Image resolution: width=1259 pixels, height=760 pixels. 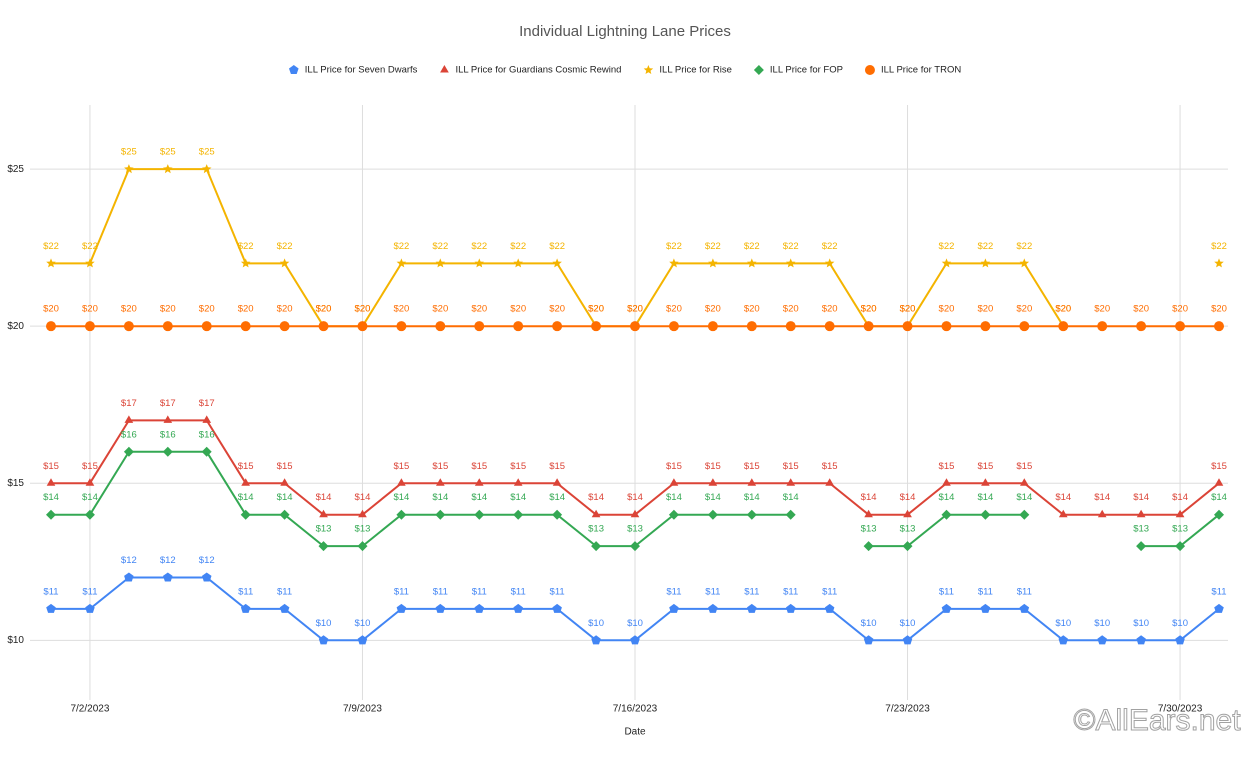 I want to click on x-tick-label: 7/23/2023, so click(x=907, y=709).